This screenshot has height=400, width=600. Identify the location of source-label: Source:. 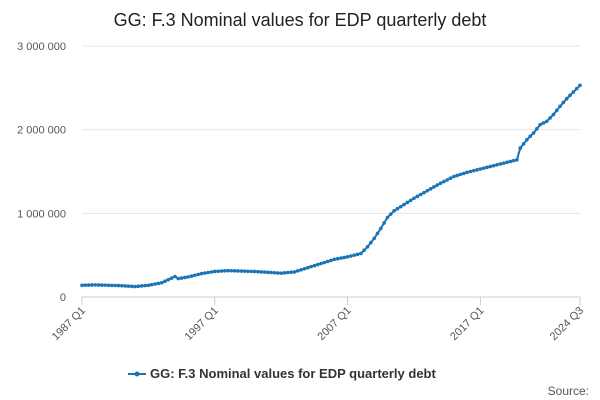
(568, 391).